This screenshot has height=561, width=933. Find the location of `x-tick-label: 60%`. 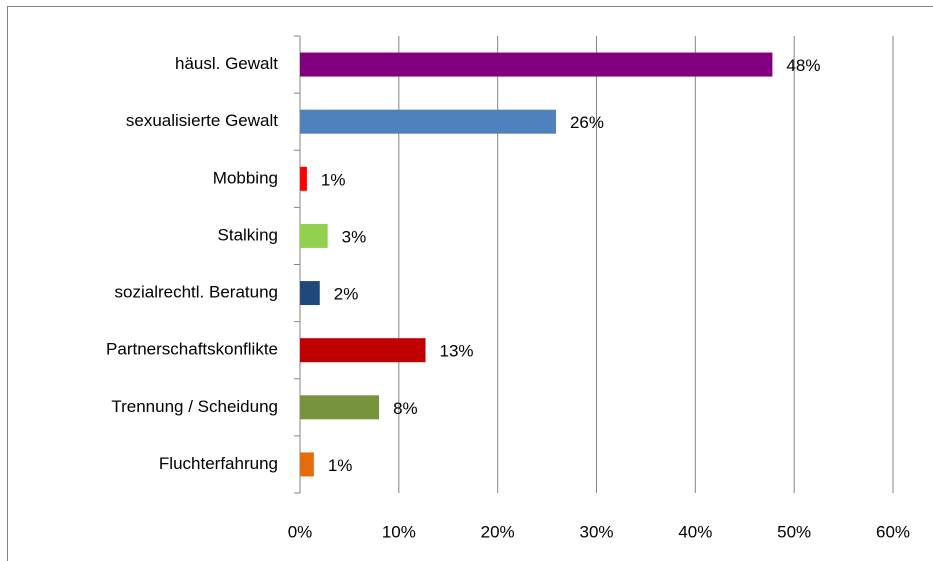

x-tick-label: 60% is located at coordinates (893, 531).